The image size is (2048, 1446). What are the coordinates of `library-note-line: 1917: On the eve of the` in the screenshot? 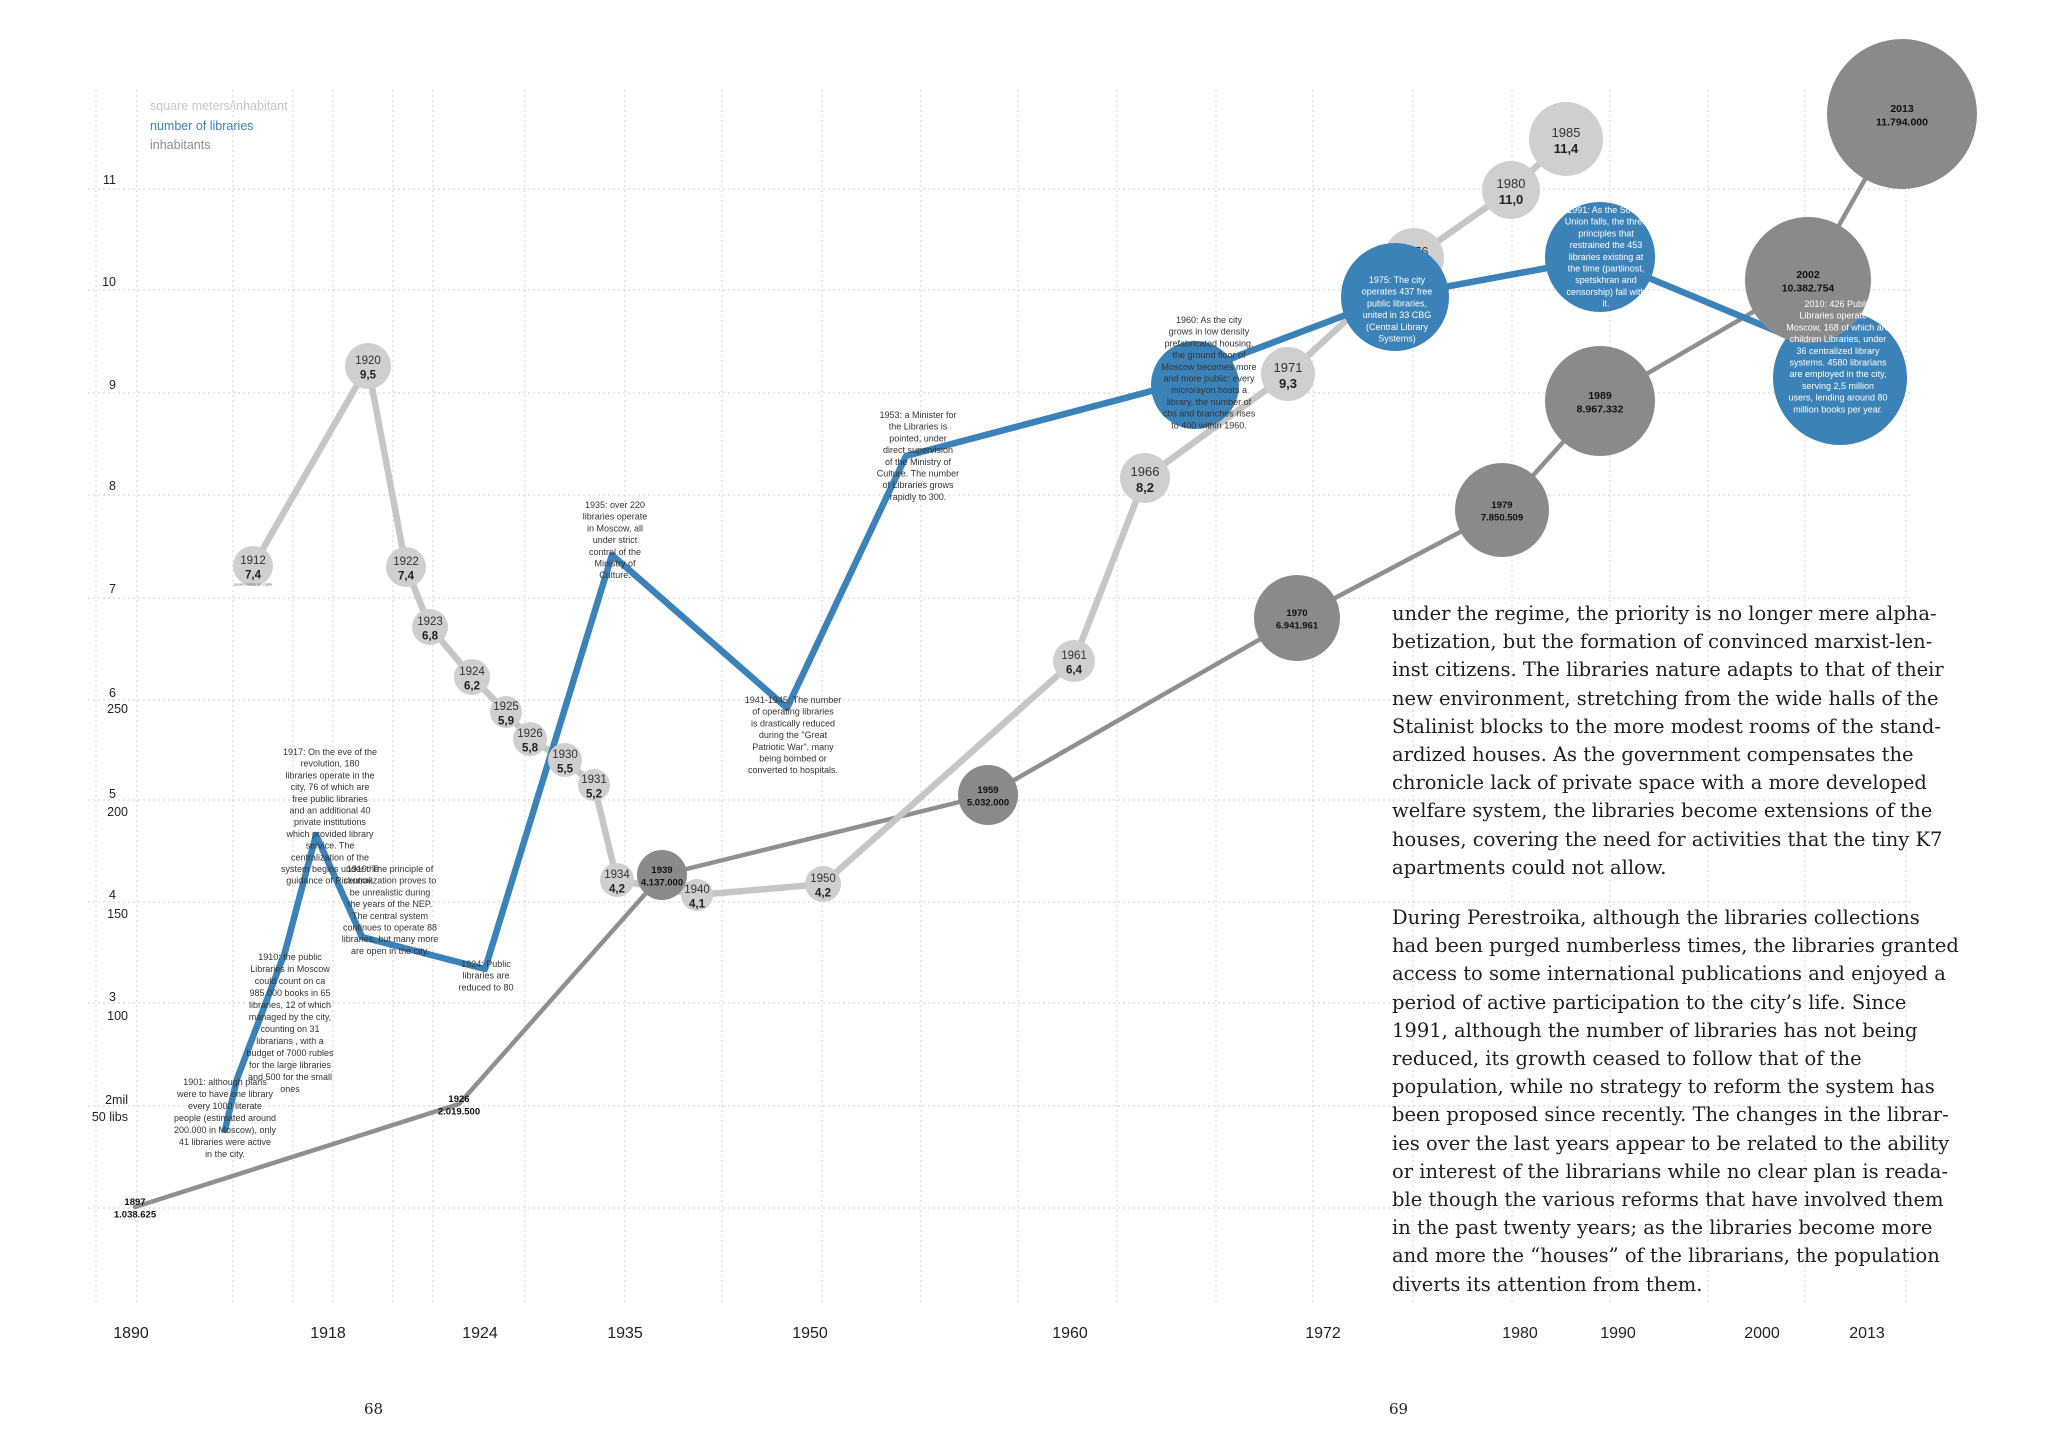 It's located at (330, 752).